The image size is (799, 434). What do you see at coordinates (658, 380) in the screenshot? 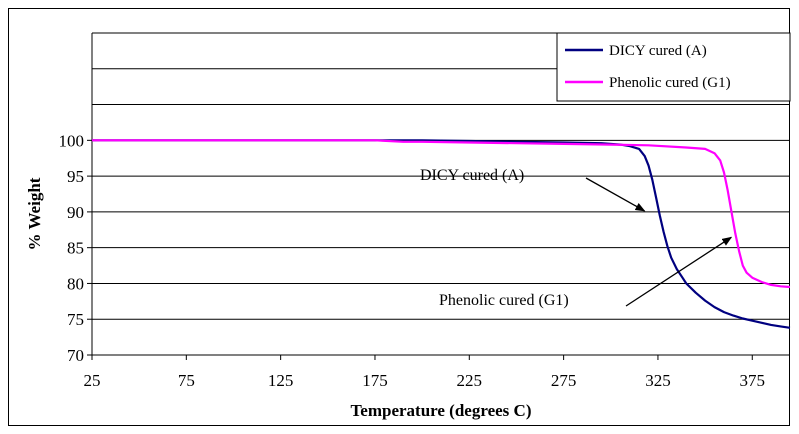
I see `x-tick-label-325: 325` at bounding box center [658, 380].